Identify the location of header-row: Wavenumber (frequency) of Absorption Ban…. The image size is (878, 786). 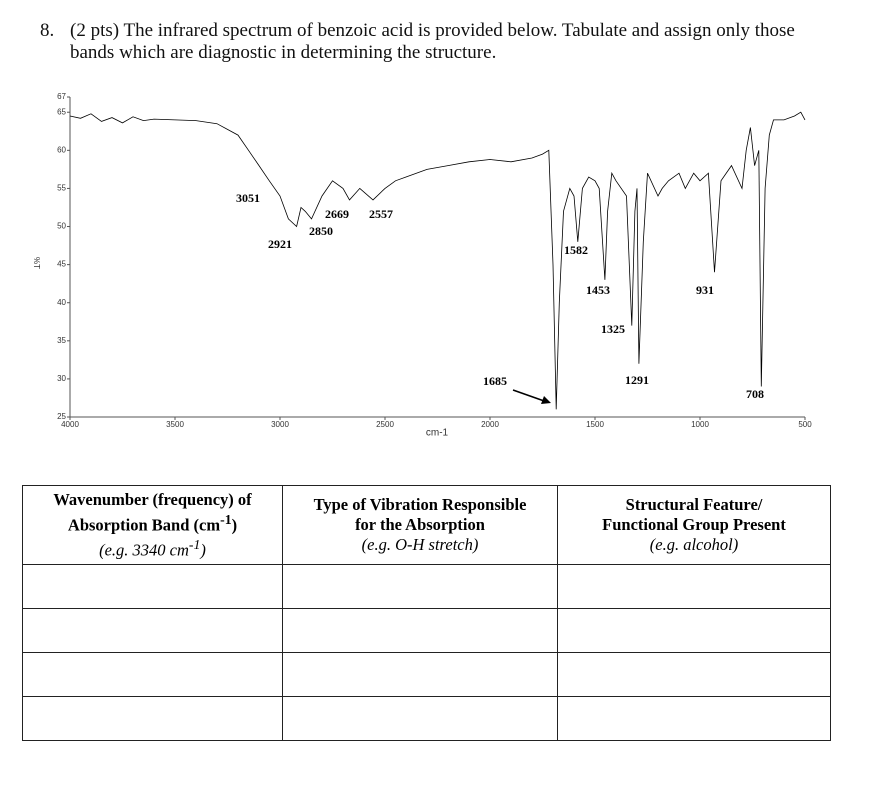
(426, 525).